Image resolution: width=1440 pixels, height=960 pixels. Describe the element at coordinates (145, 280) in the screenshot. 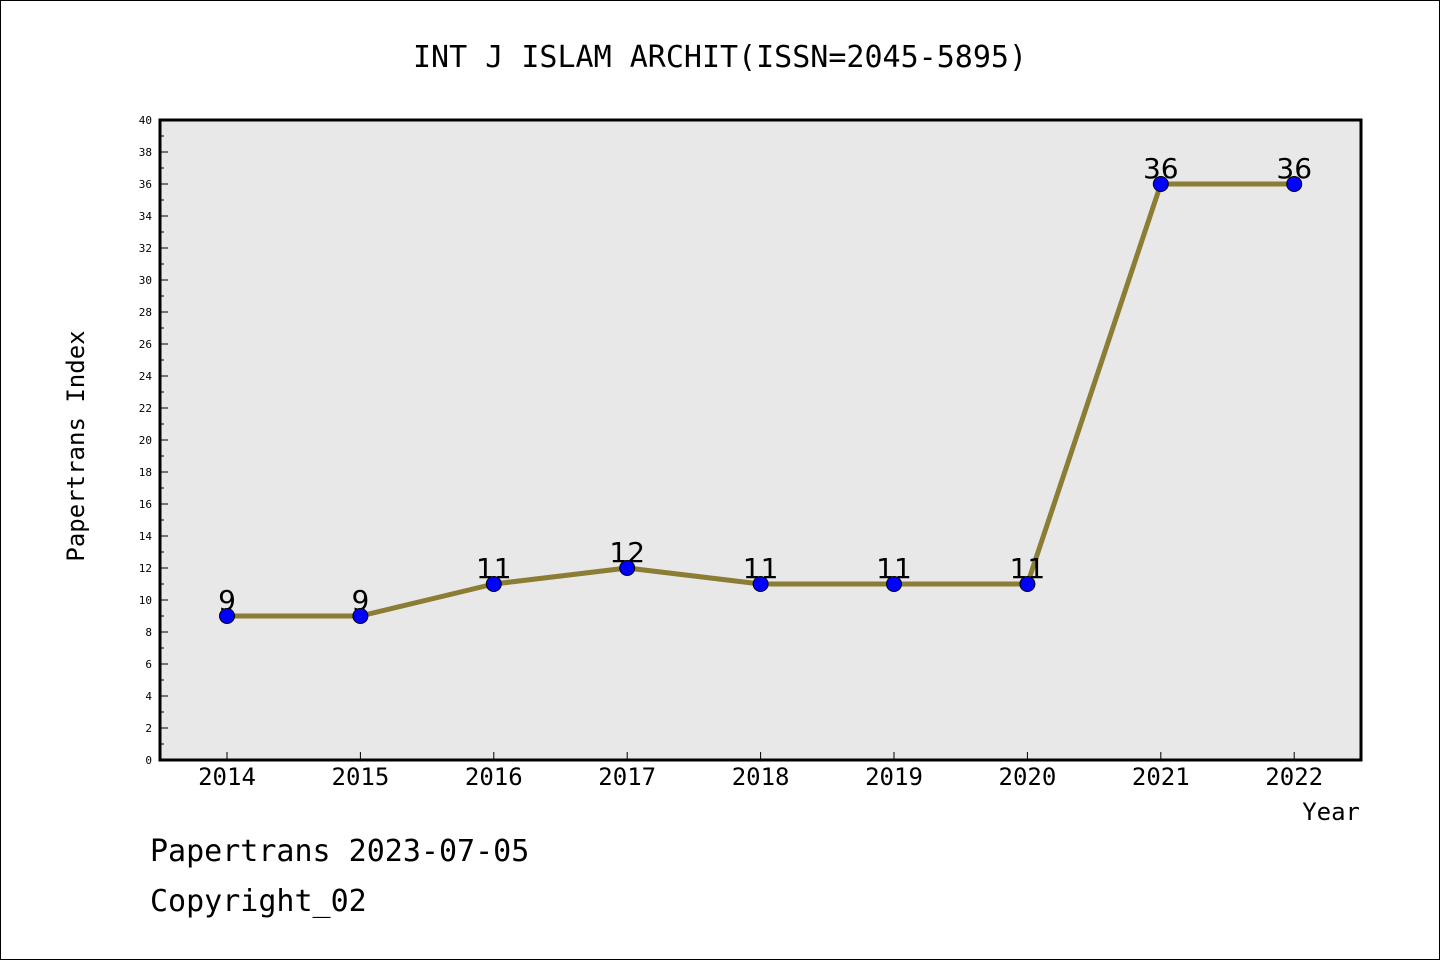

I see `y-tick-label: 30` at that location.